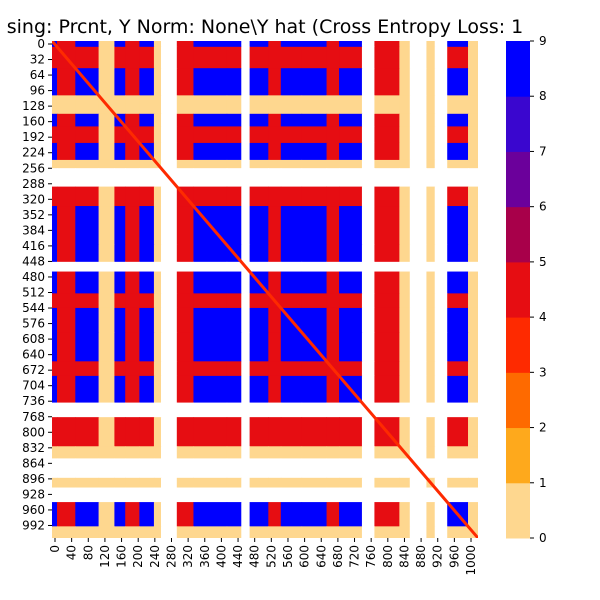 The height and width of the screenshot is (600, 600). Describe the element at coordinates (37, 91) in the screenshot. I see `y-tick-label: 96` at that location.